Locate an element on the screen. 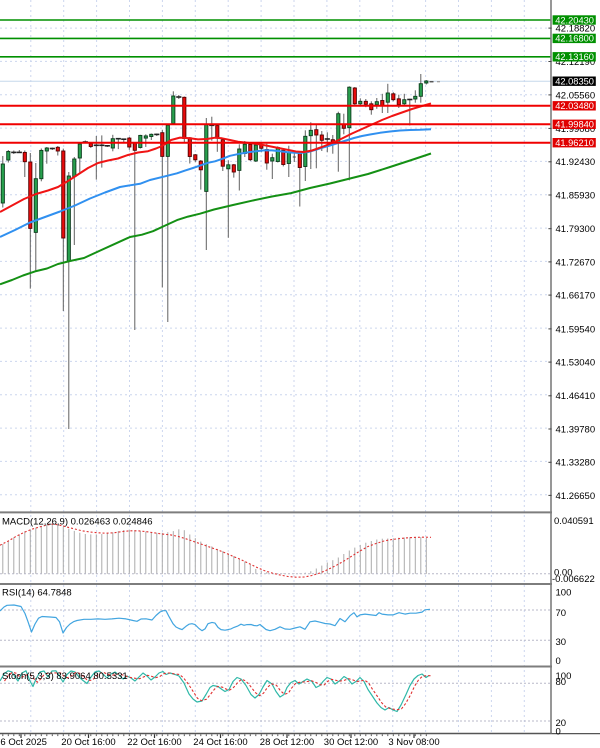 Image resolution: width=600 pixels, height=748 pixels. svg-text: 3 Nov 08:00 is located at coordinates (413, 742).